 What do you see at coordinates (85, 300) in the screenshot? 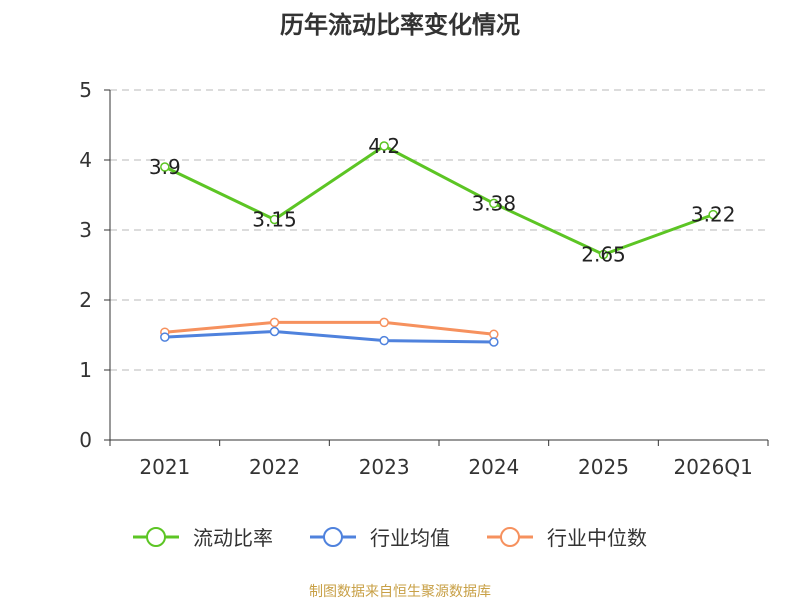
I see `y-tick-label: 2` at bounding box center [85, 300].